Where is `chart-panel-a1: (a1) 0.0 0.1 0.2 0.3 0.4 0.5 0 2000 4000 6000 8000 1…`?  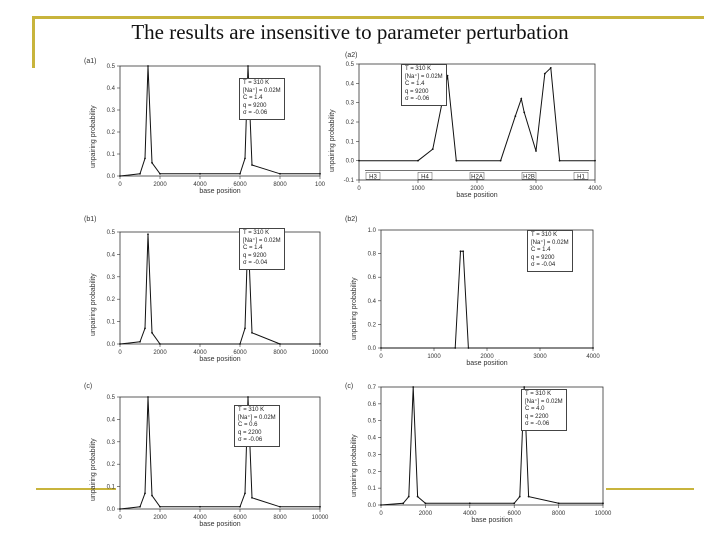 chart-panel-a1: (a1) 0.0 0.1 0.2 0.3 0.4 0.5 0 2000 4000 6000 8000 1… is located at coordinates (205, 128).